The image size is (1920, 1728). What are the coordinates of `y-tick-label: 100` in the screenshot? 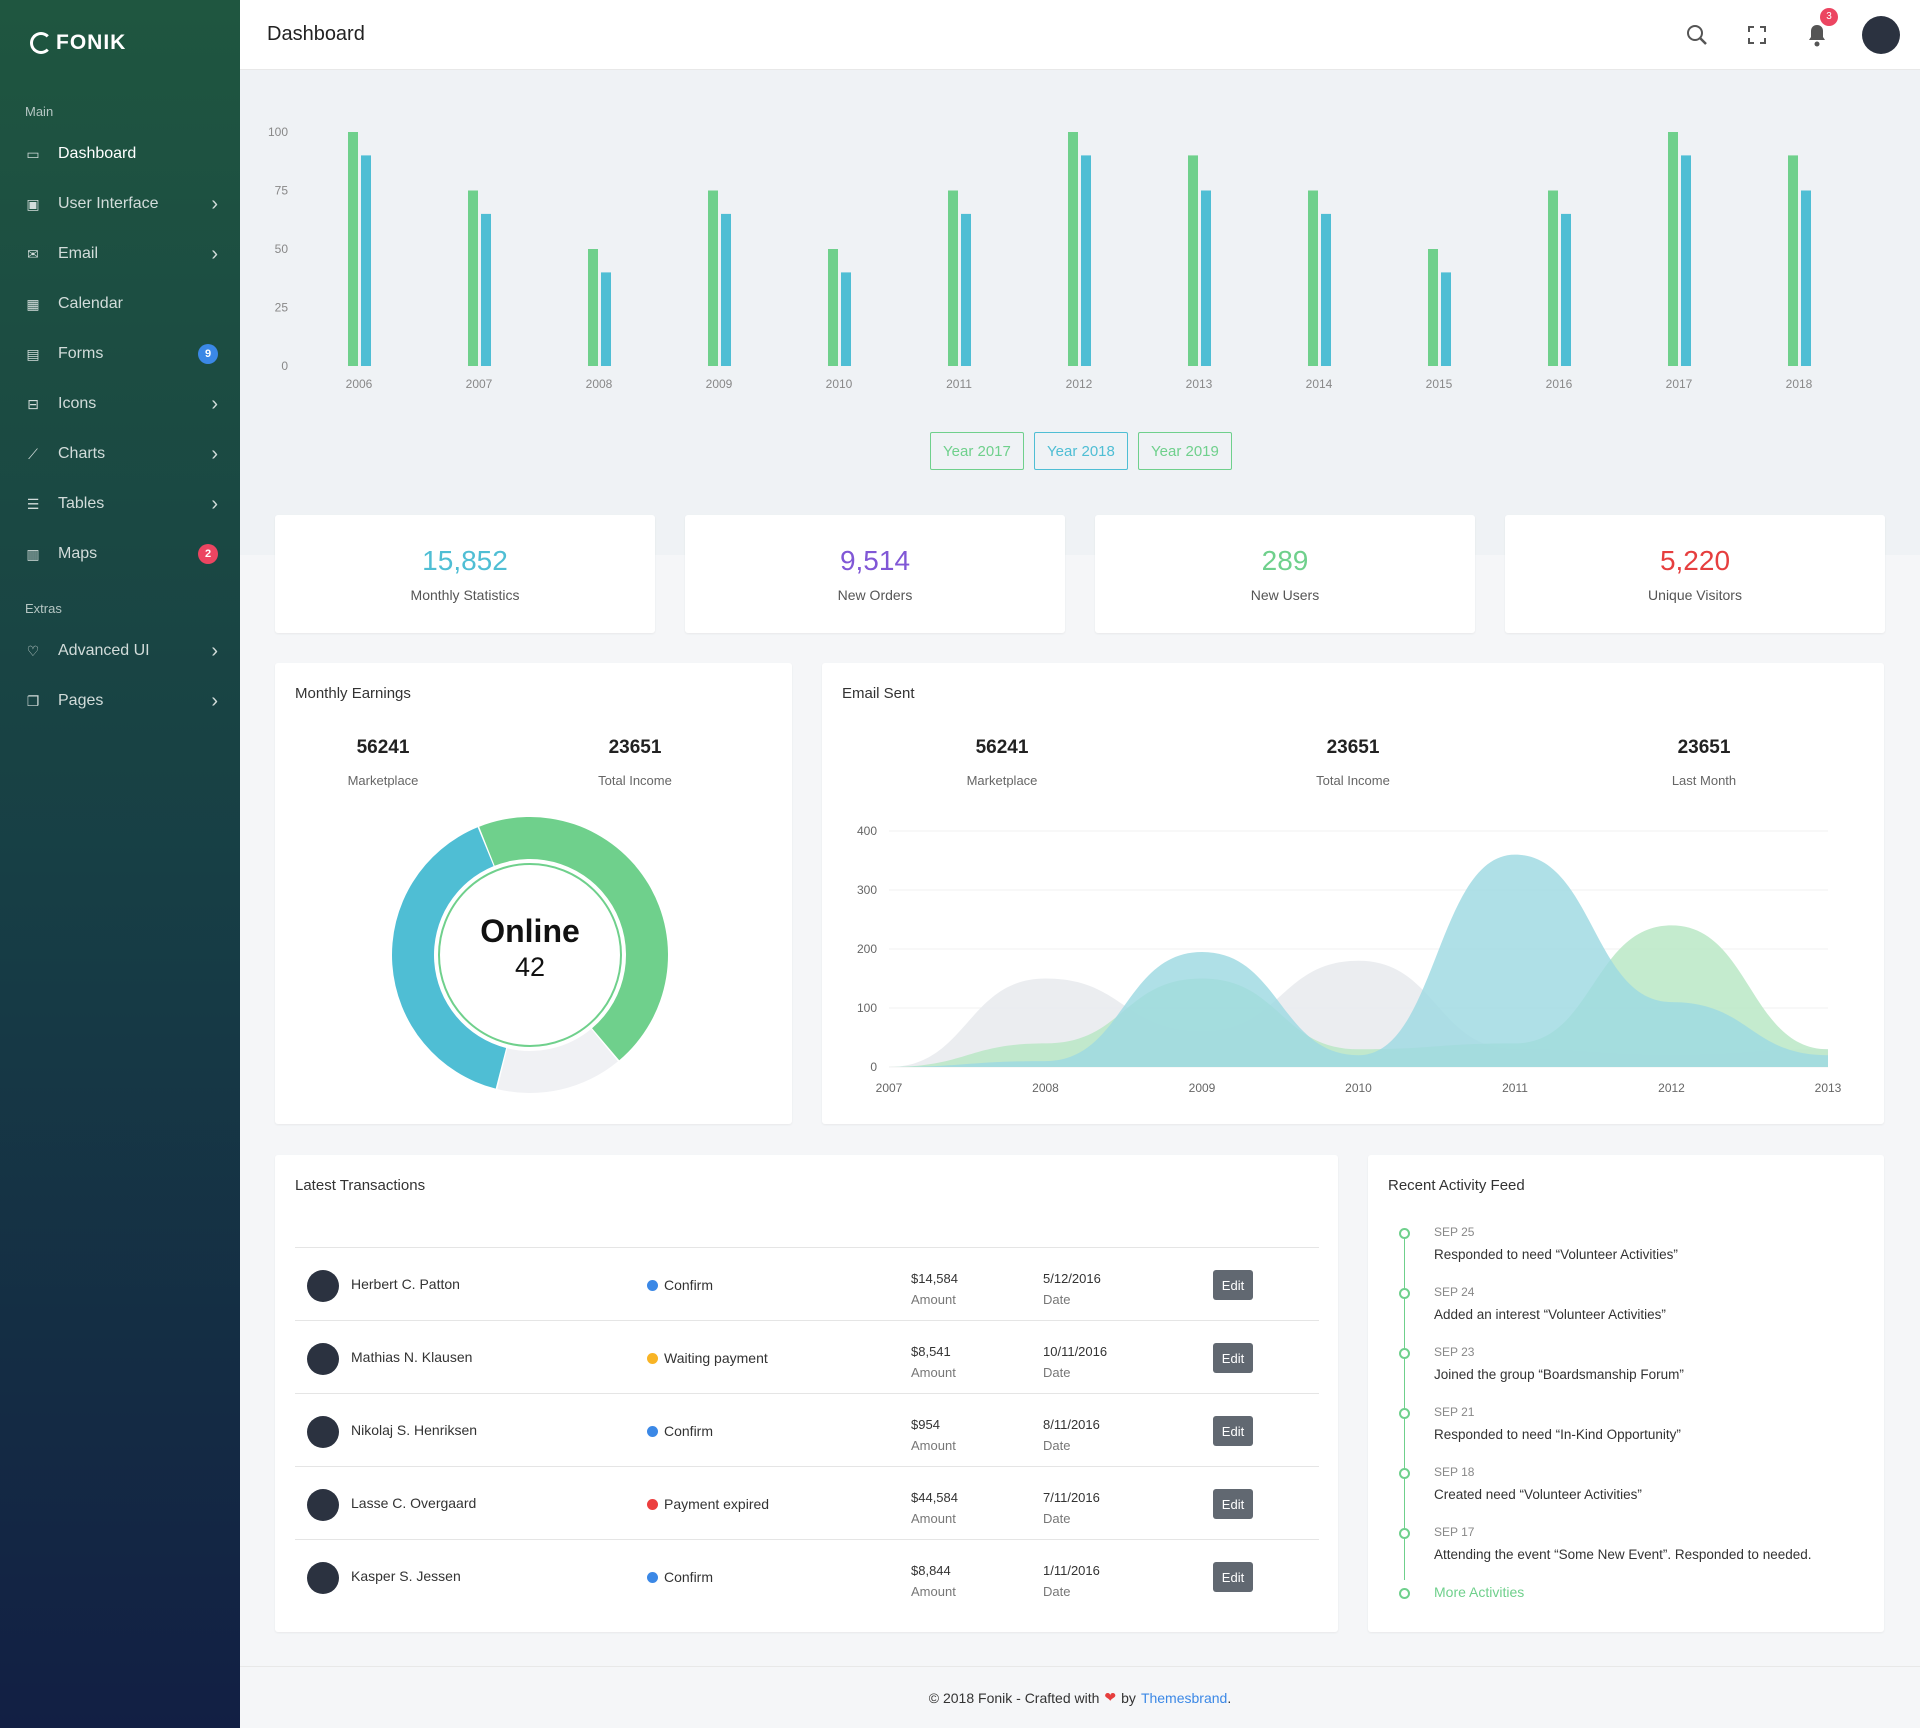 It's located at (867, 1008).